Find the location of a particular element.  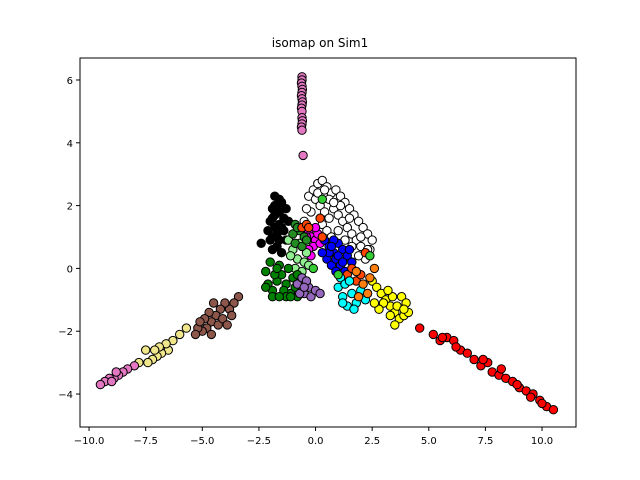

y-tick-label: 6 is located at coordinates (70, 81).